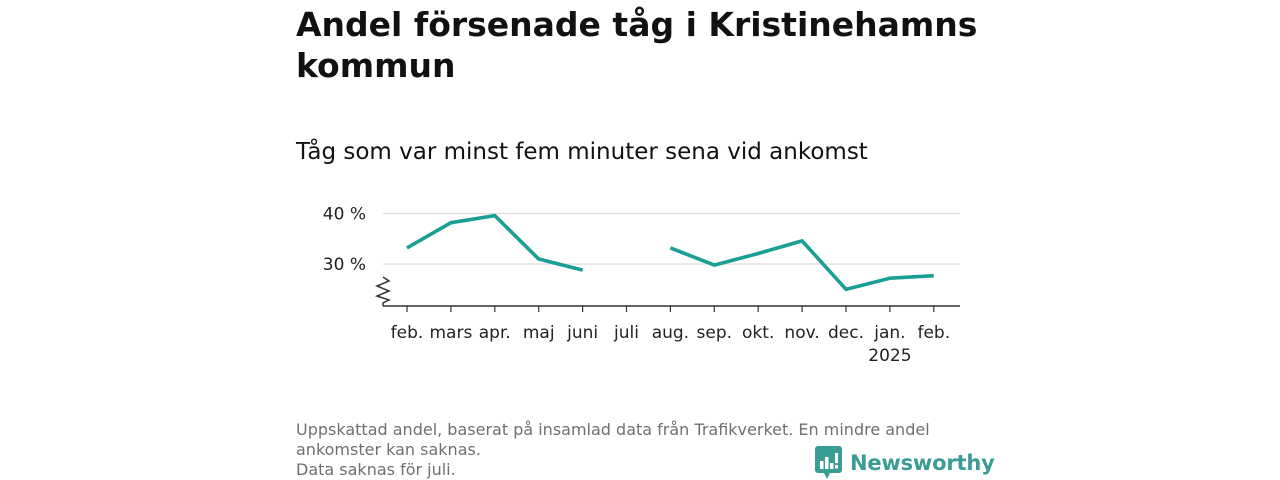  What do you see at coordinates (758, 333) in the screenshot?
I see `x-tick-label: okt.` at bounding box center [758, 333].